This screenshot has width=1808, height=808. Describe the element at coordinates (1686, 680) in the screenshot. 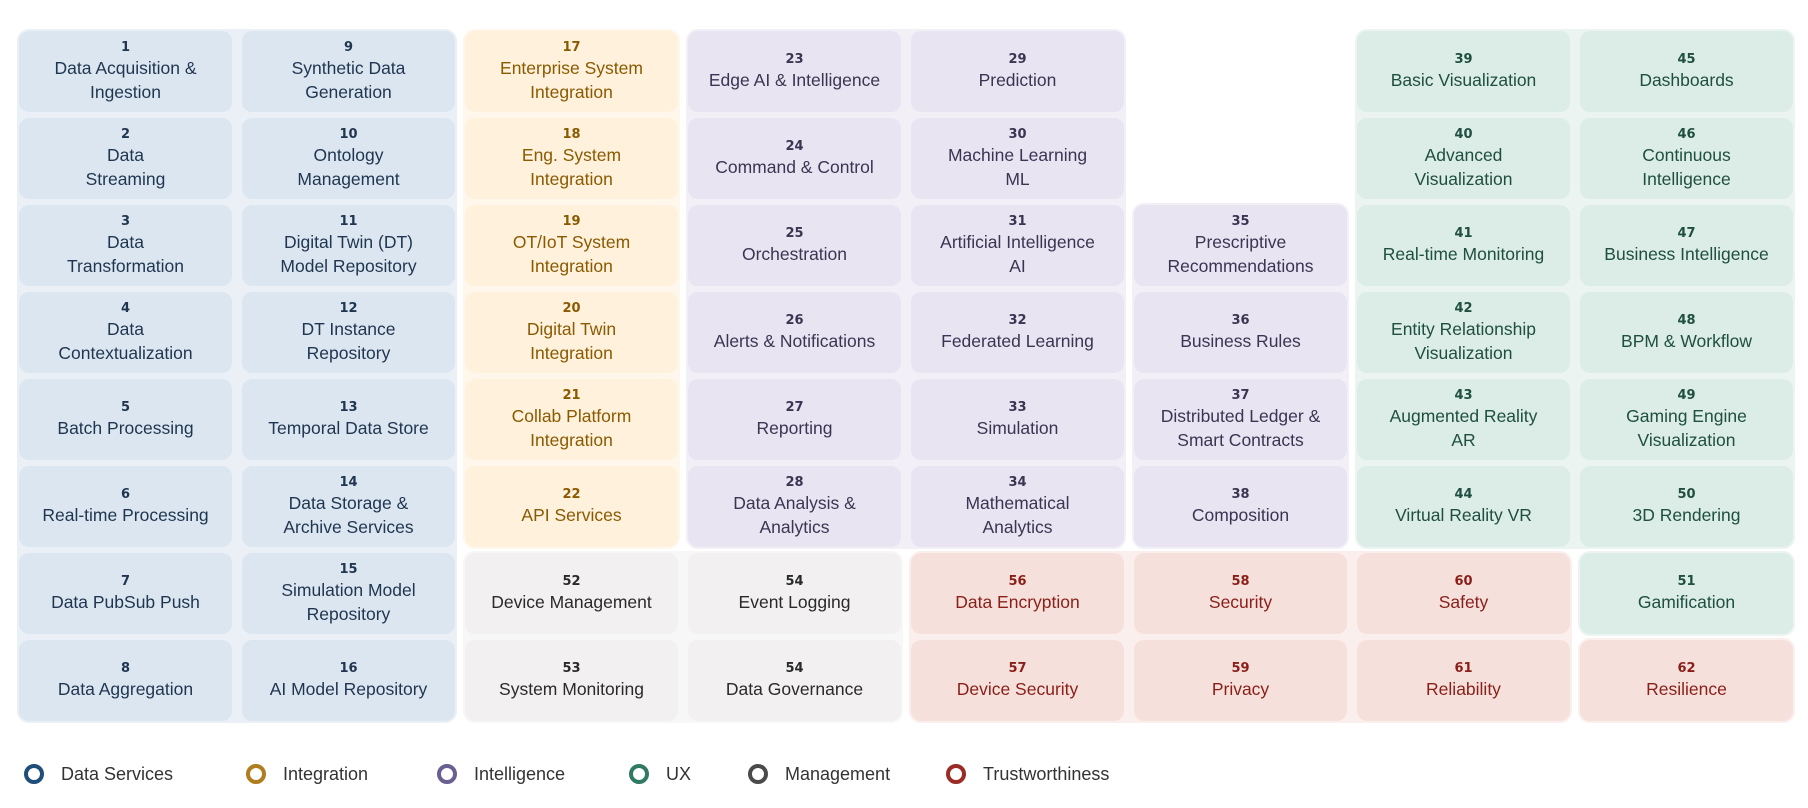

I see `capability-tile: 62 Resilience` at that location.